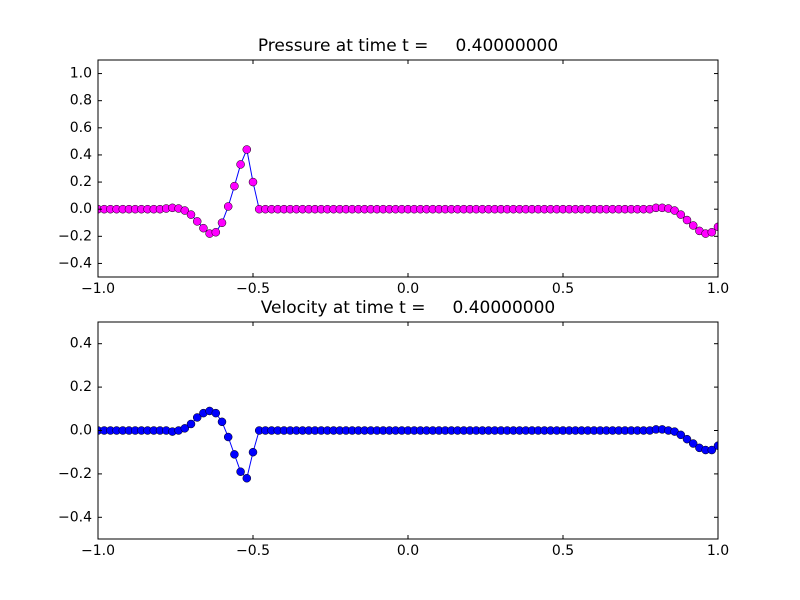 Image resolution: width=800 pixels, height=600 pixels. I want to click on chart-title: Pressure at time t = 0.40000000, so click(408, 46).